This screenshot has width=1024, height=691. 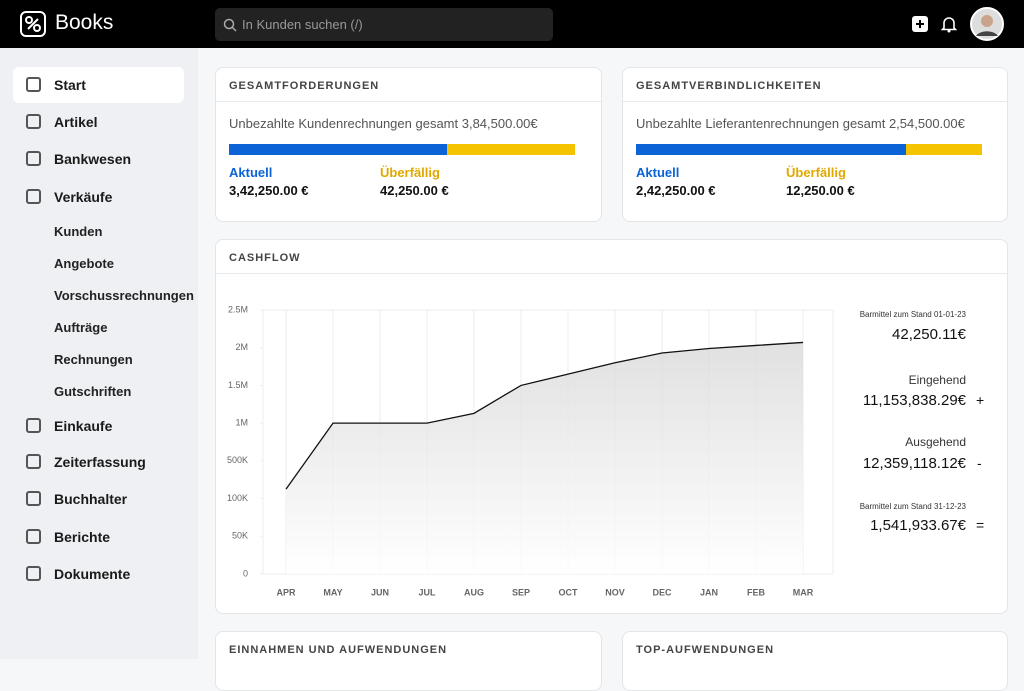 I want to click on x-tick-label: NOV, so click(x=615, y=592).